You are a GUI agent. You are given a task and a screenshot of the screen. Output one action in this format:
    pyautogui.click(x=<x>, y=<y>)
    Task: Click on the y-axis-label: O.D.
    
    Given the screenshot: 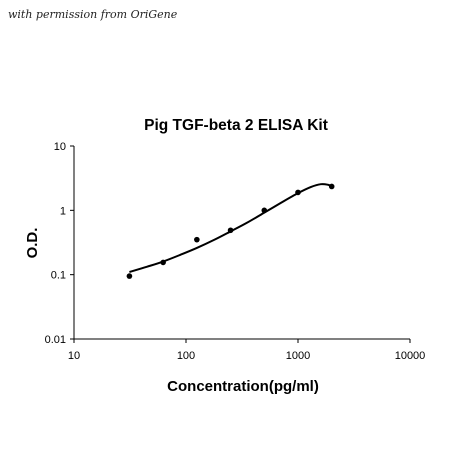 What is the action you would take?
    pyautogui.click(x=32, y=243)
    